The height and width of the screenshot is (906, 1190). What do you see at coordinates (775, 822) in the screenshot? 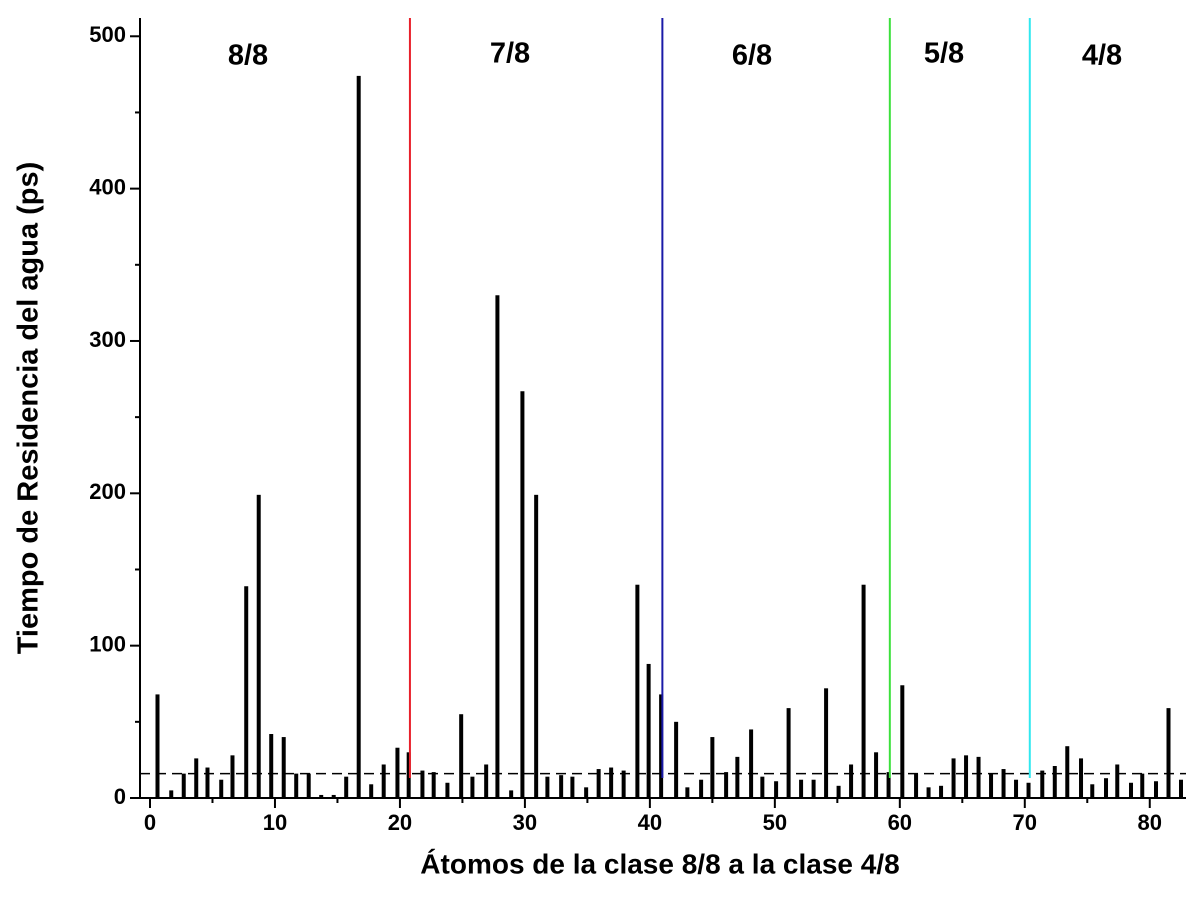
I see `x-tick-label: 50` at bounding box center [775, 822].